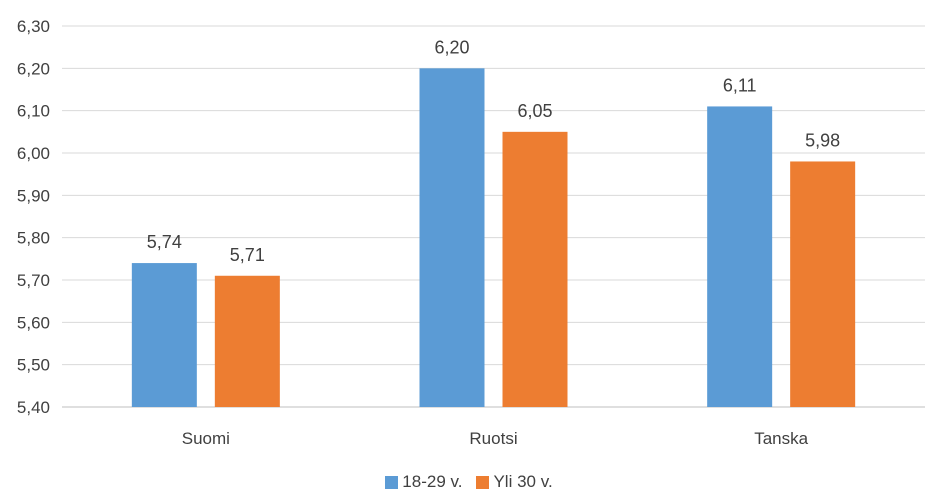 This screenshot has width=938, height=497. I want to click on legend-item-series-2: Yli 30 v., so click(514, 482).